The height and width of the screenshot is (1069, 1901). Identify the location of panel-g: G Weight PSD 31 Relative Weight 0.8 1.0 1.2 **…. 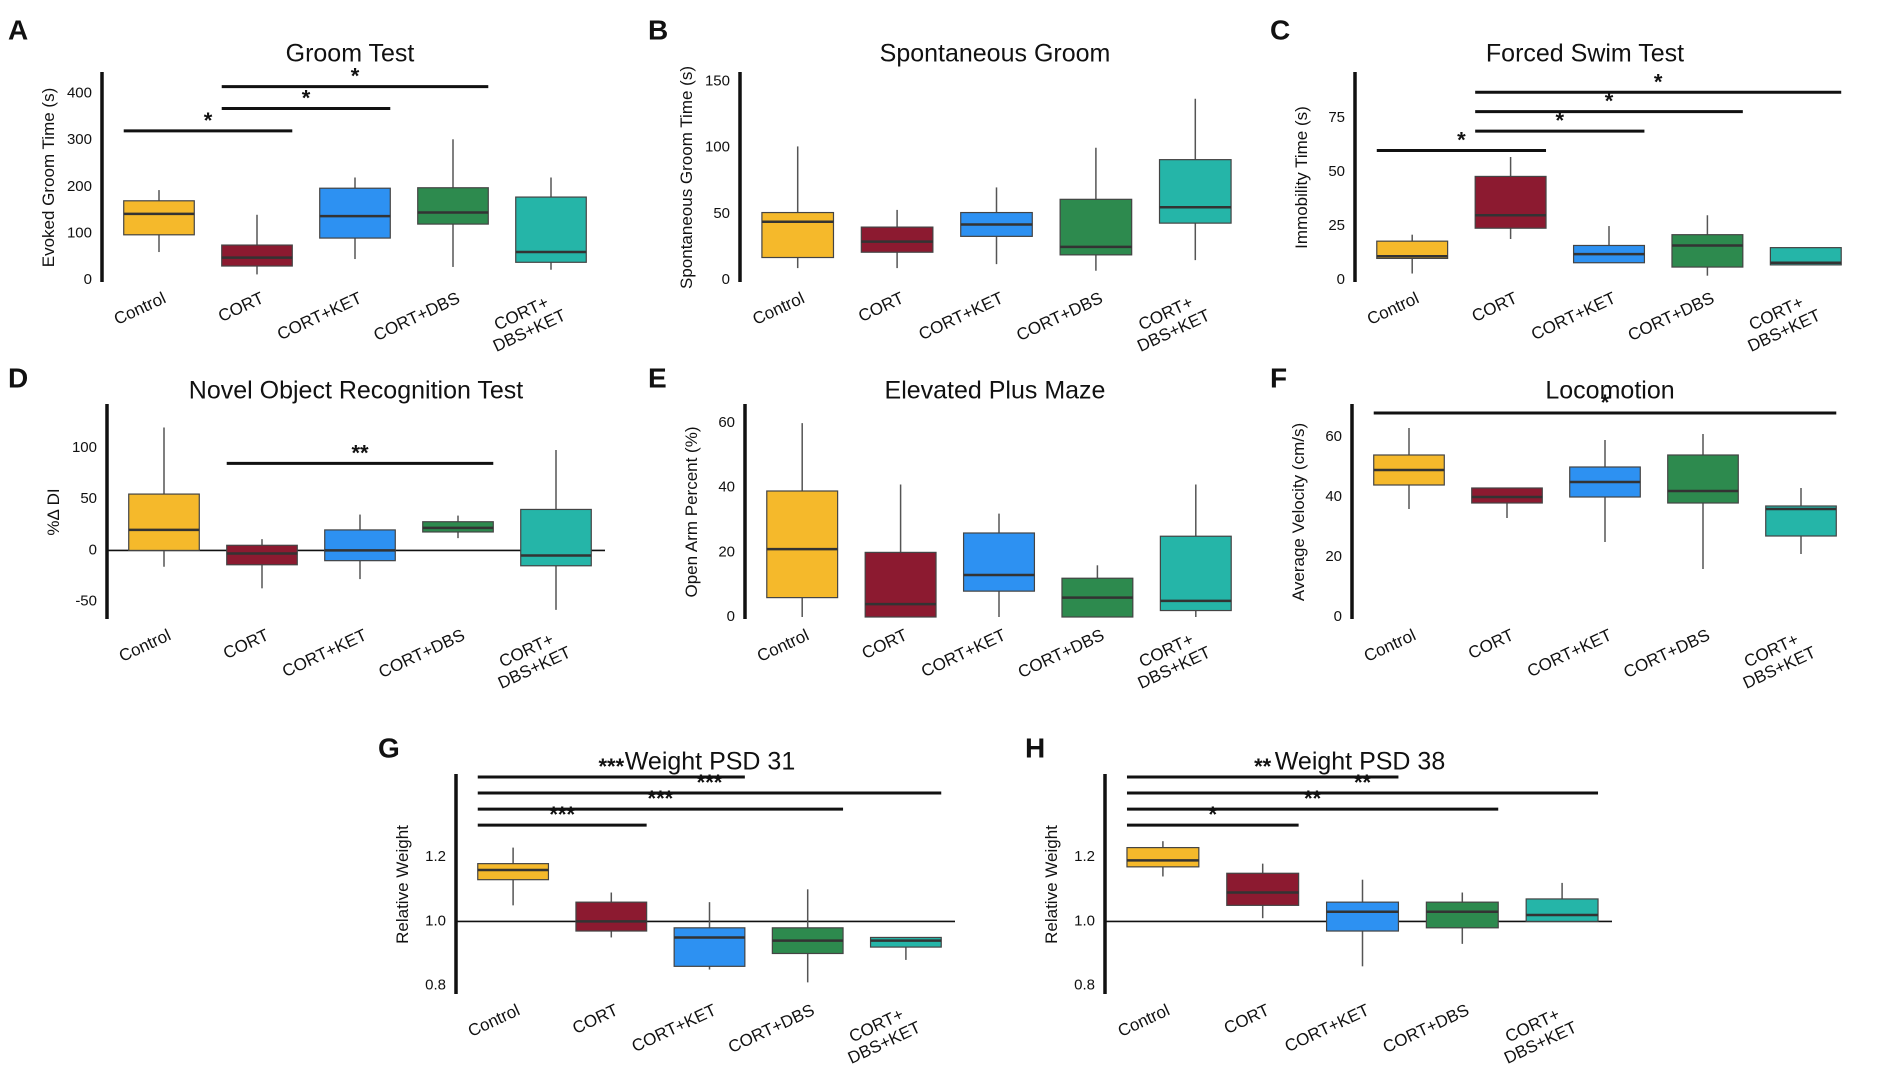
(666, 900).